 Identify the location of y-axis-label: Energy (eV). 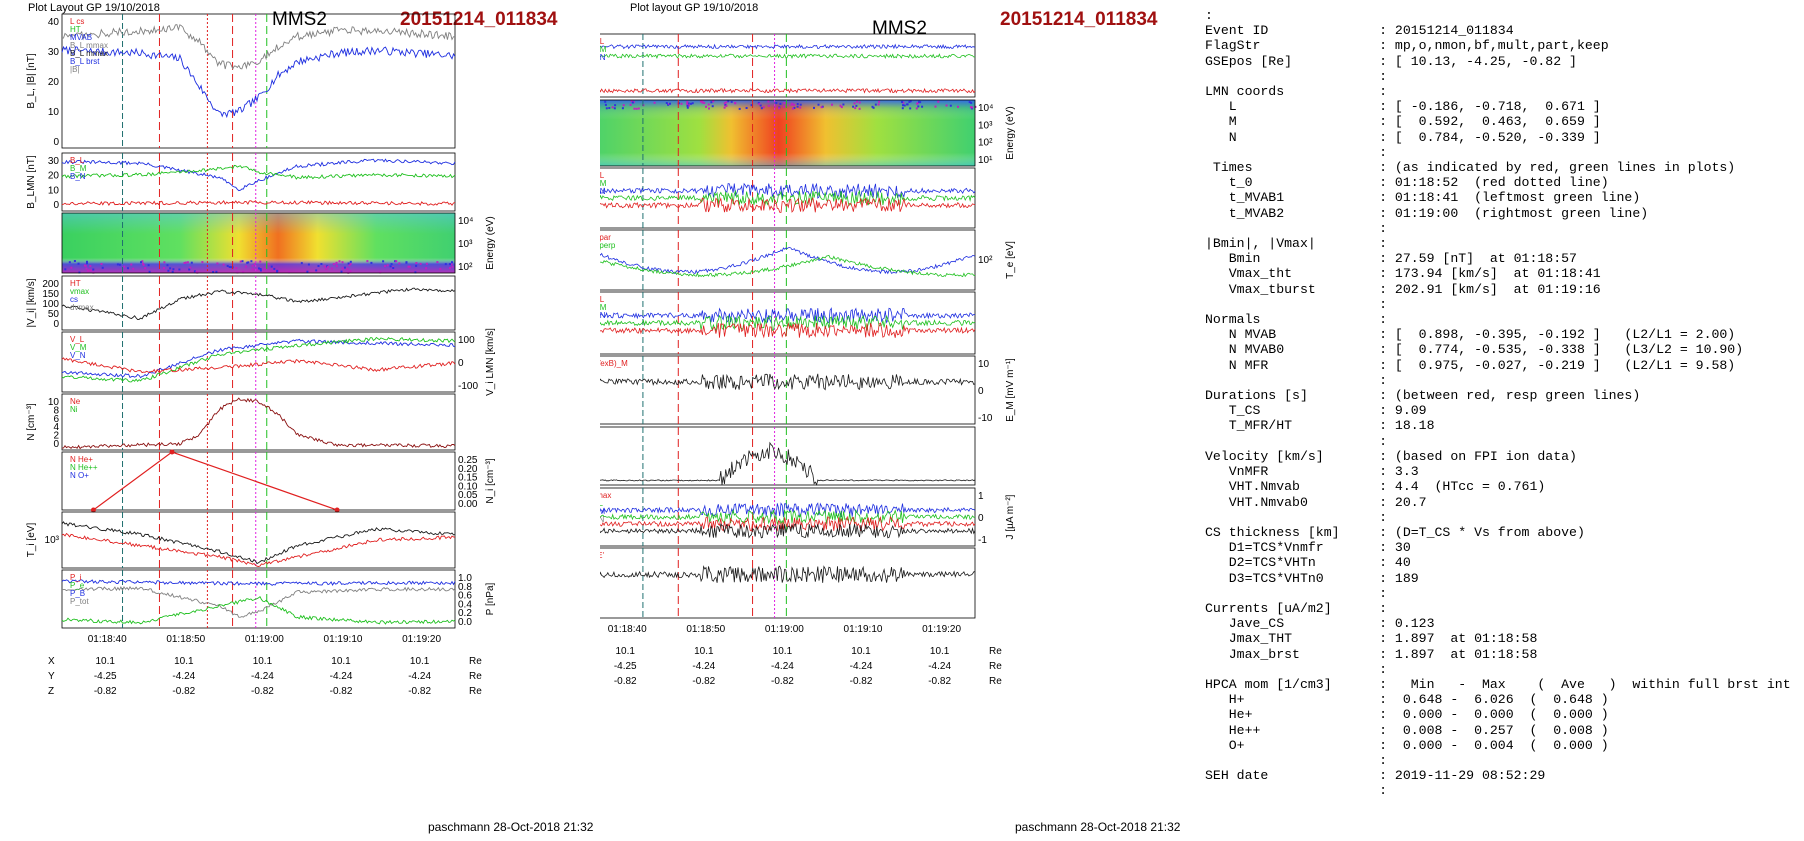
(490, 242).